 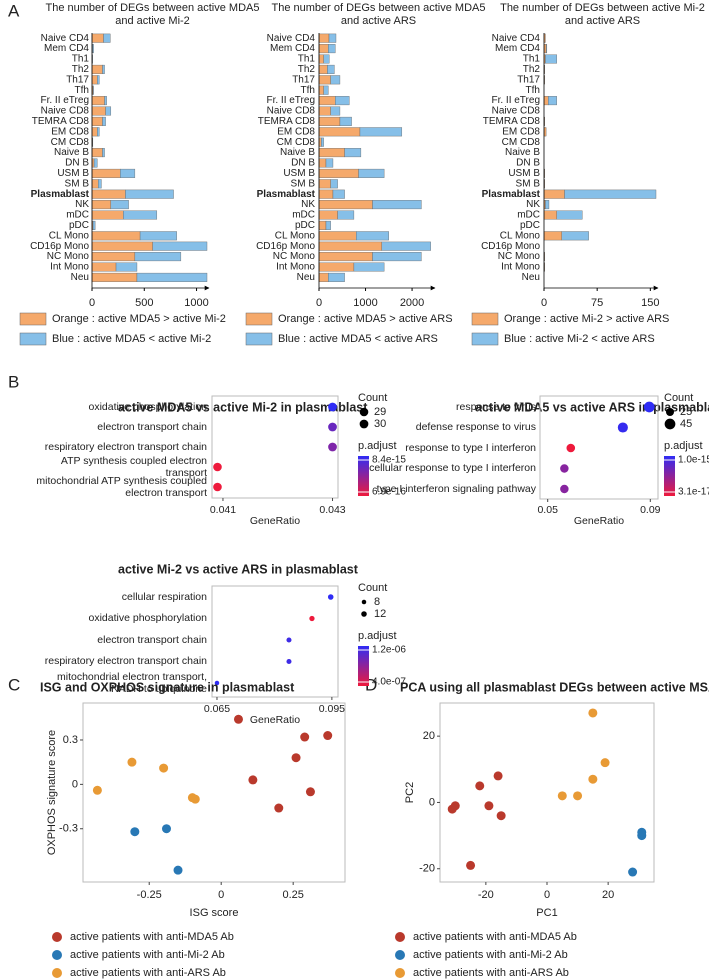 What do you see at coordinates (389, 650) in the screenshot?
I see `color-tick-label: 1.2e-06` at bounding box center [389, 650].